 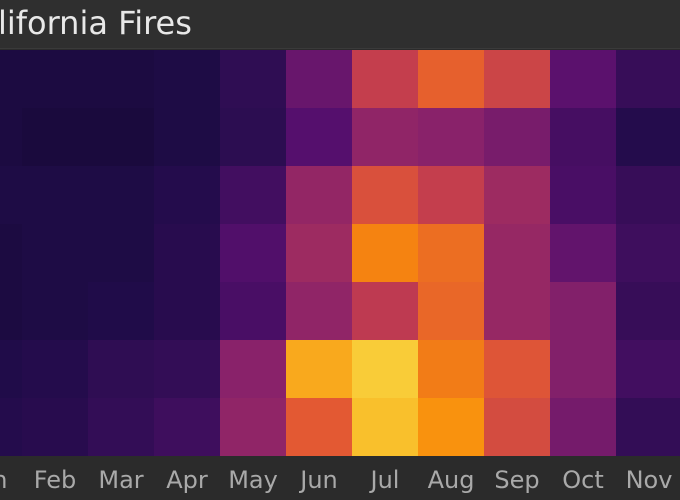 I want to click on x-tick-may: May, so click(x=253, y=480).